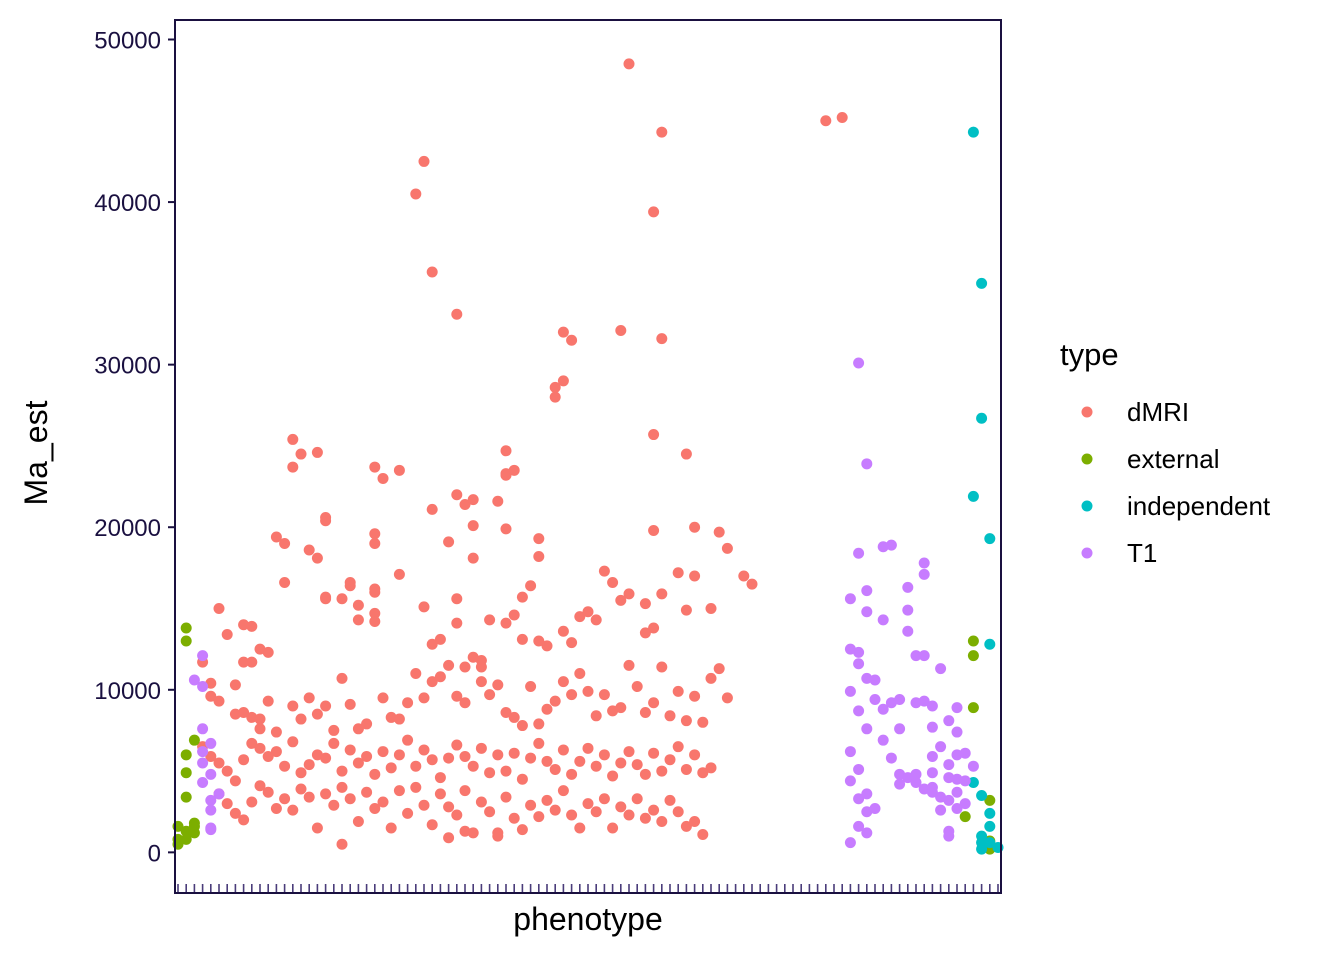  Describe the element at coordinates (1150, 459) in the screenshot. I see `legend-item: external` at that location.